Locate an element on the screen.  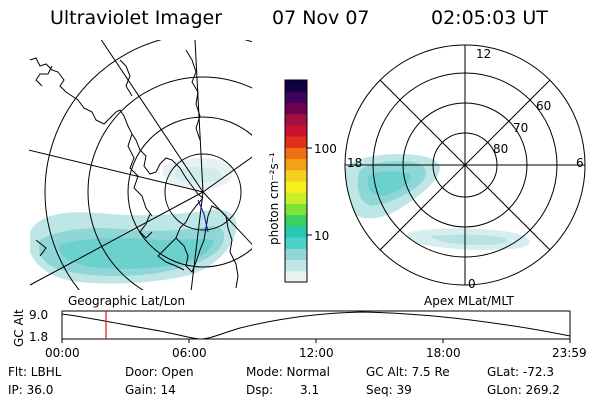
altitude-curve is located at coordinates (316, 325).